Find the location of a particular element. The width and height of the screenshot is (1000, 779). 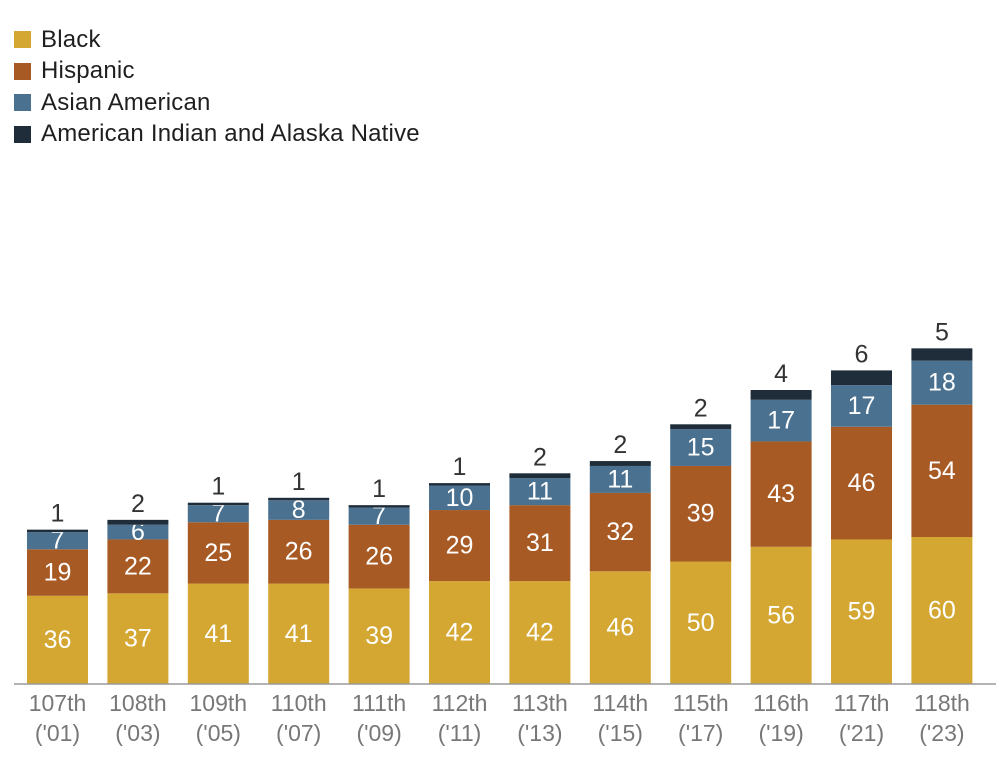

x-tick-label: 110th is located at coordinates (299, 703).